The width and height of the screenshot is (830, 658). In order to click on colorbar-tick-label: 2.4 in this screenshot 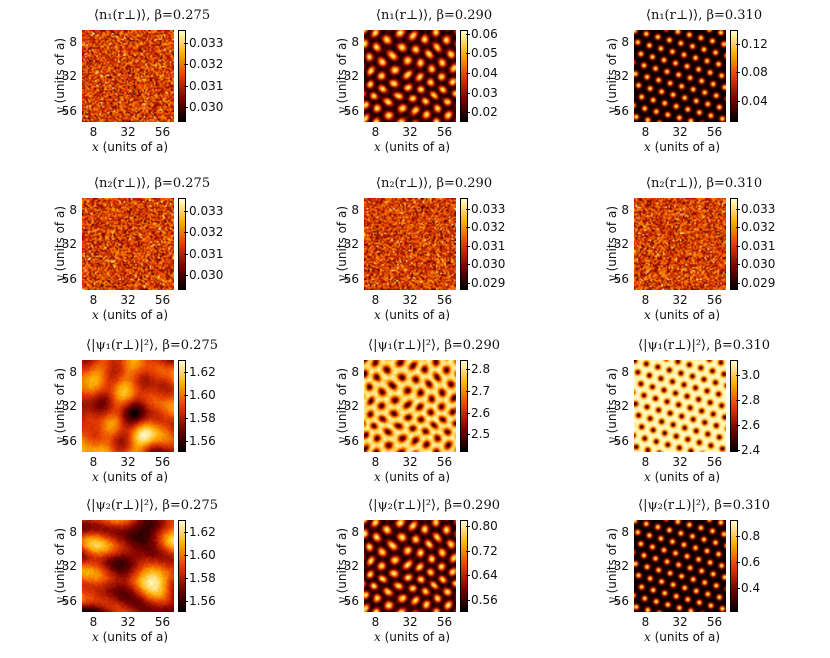, I will do `click(748, 449)`.